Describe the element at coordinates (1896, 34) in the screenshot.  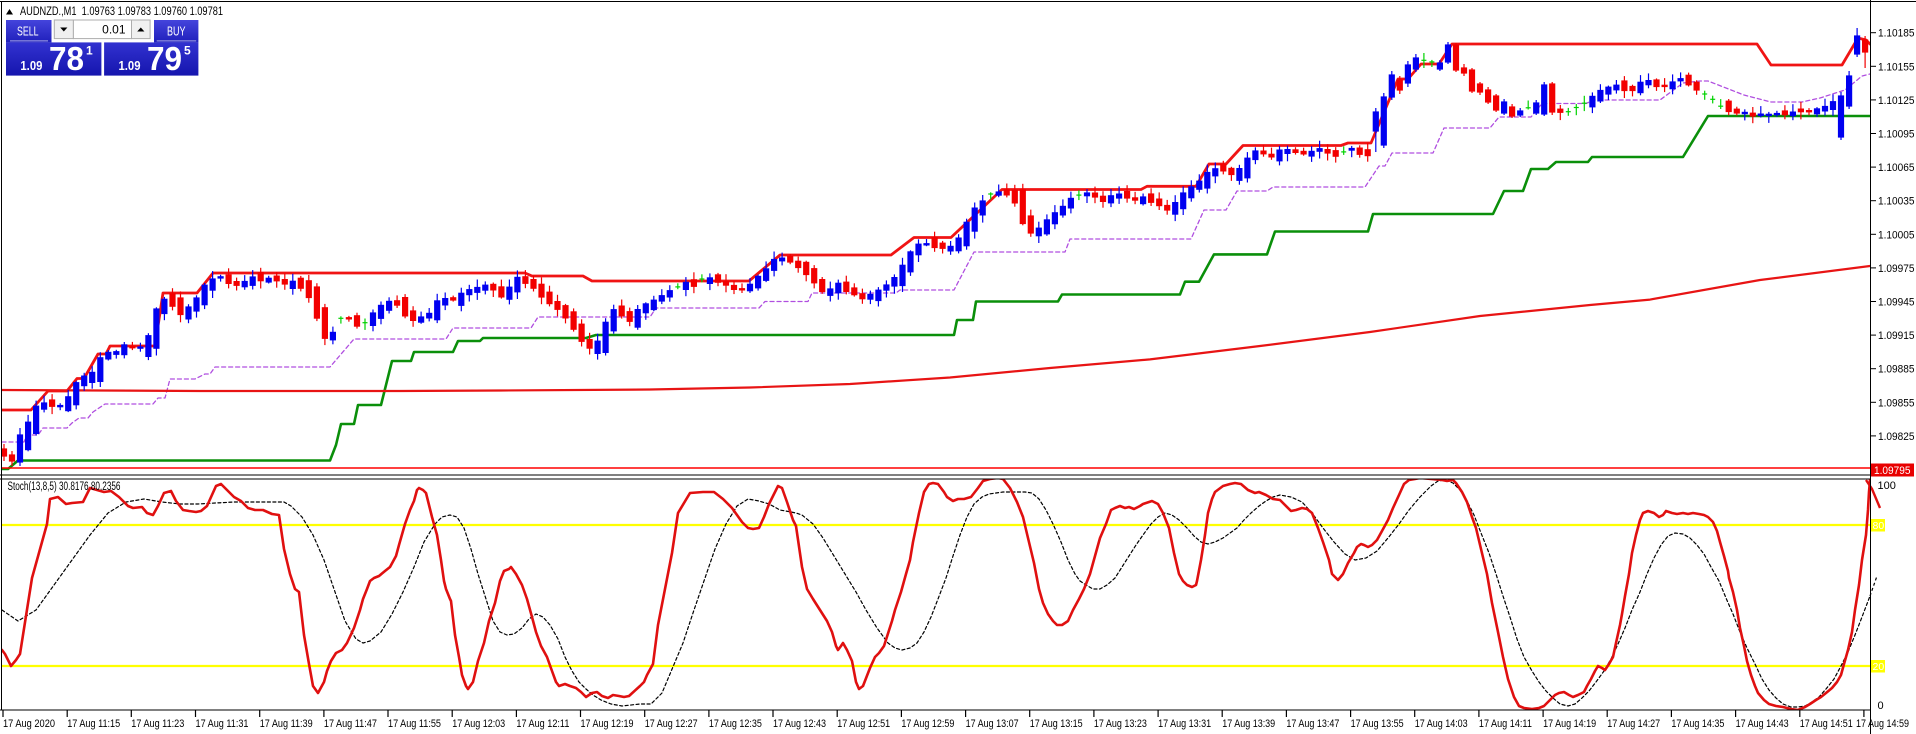
I see `svg-text: 1.10185` at that location.